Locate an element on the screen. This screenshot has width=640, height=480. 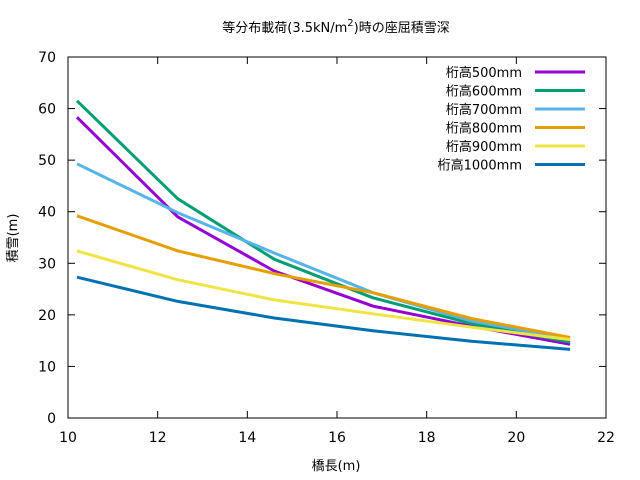
legend-label: 桁高1000mm is located at coordinates (480, 166).